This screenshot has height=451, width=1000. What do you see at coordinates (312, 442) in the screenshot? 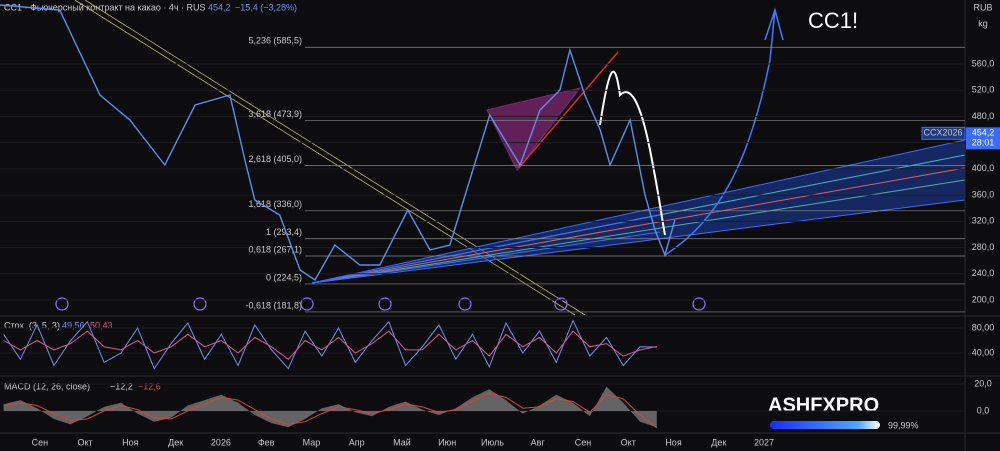
I see `x-tick-label: Мар` at bounding box center [312, 442].